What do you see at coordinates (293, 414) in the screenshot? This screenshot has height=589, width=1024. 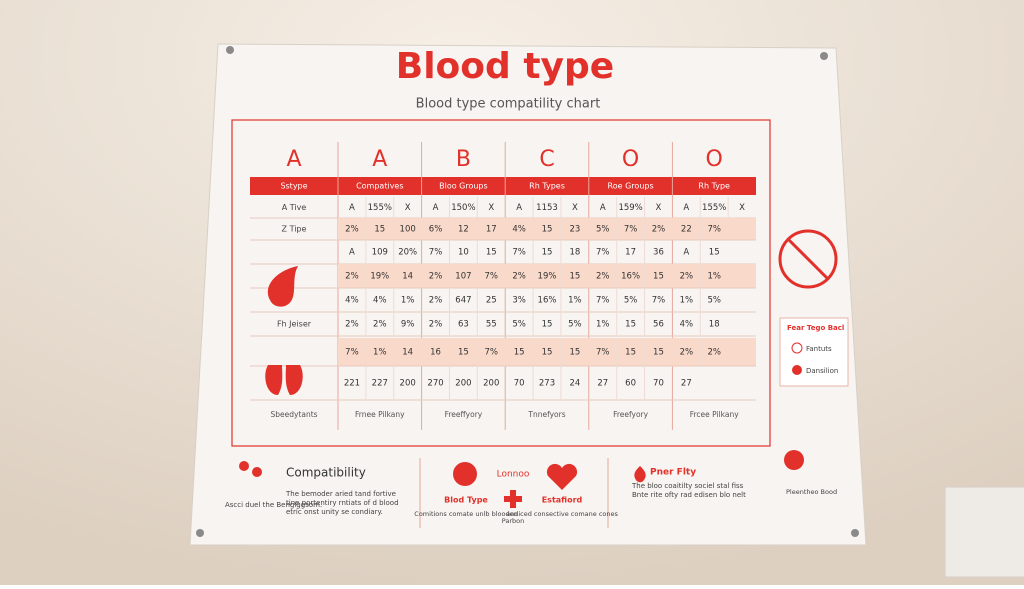 I see `footer-label: Sbeedytants` at bounding box center [293, 414].